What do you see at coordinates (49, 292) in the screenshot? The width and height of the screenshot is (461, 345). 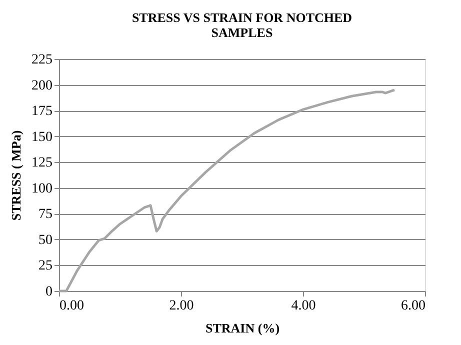 I see `y-tick-label: 0` at bounding box center [49, 292].